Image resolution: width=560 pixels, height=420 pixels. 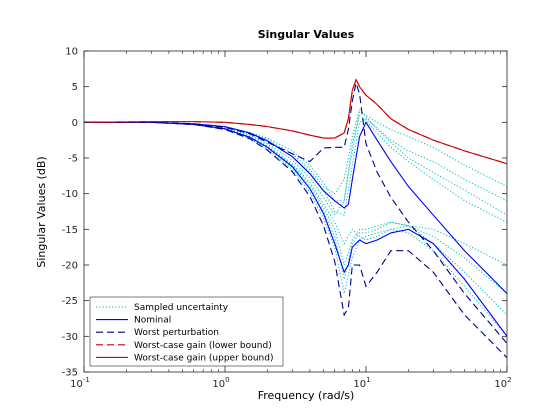 I want to click on x-axis-label: Frequency (rad/s), so click(x=306, y=395).